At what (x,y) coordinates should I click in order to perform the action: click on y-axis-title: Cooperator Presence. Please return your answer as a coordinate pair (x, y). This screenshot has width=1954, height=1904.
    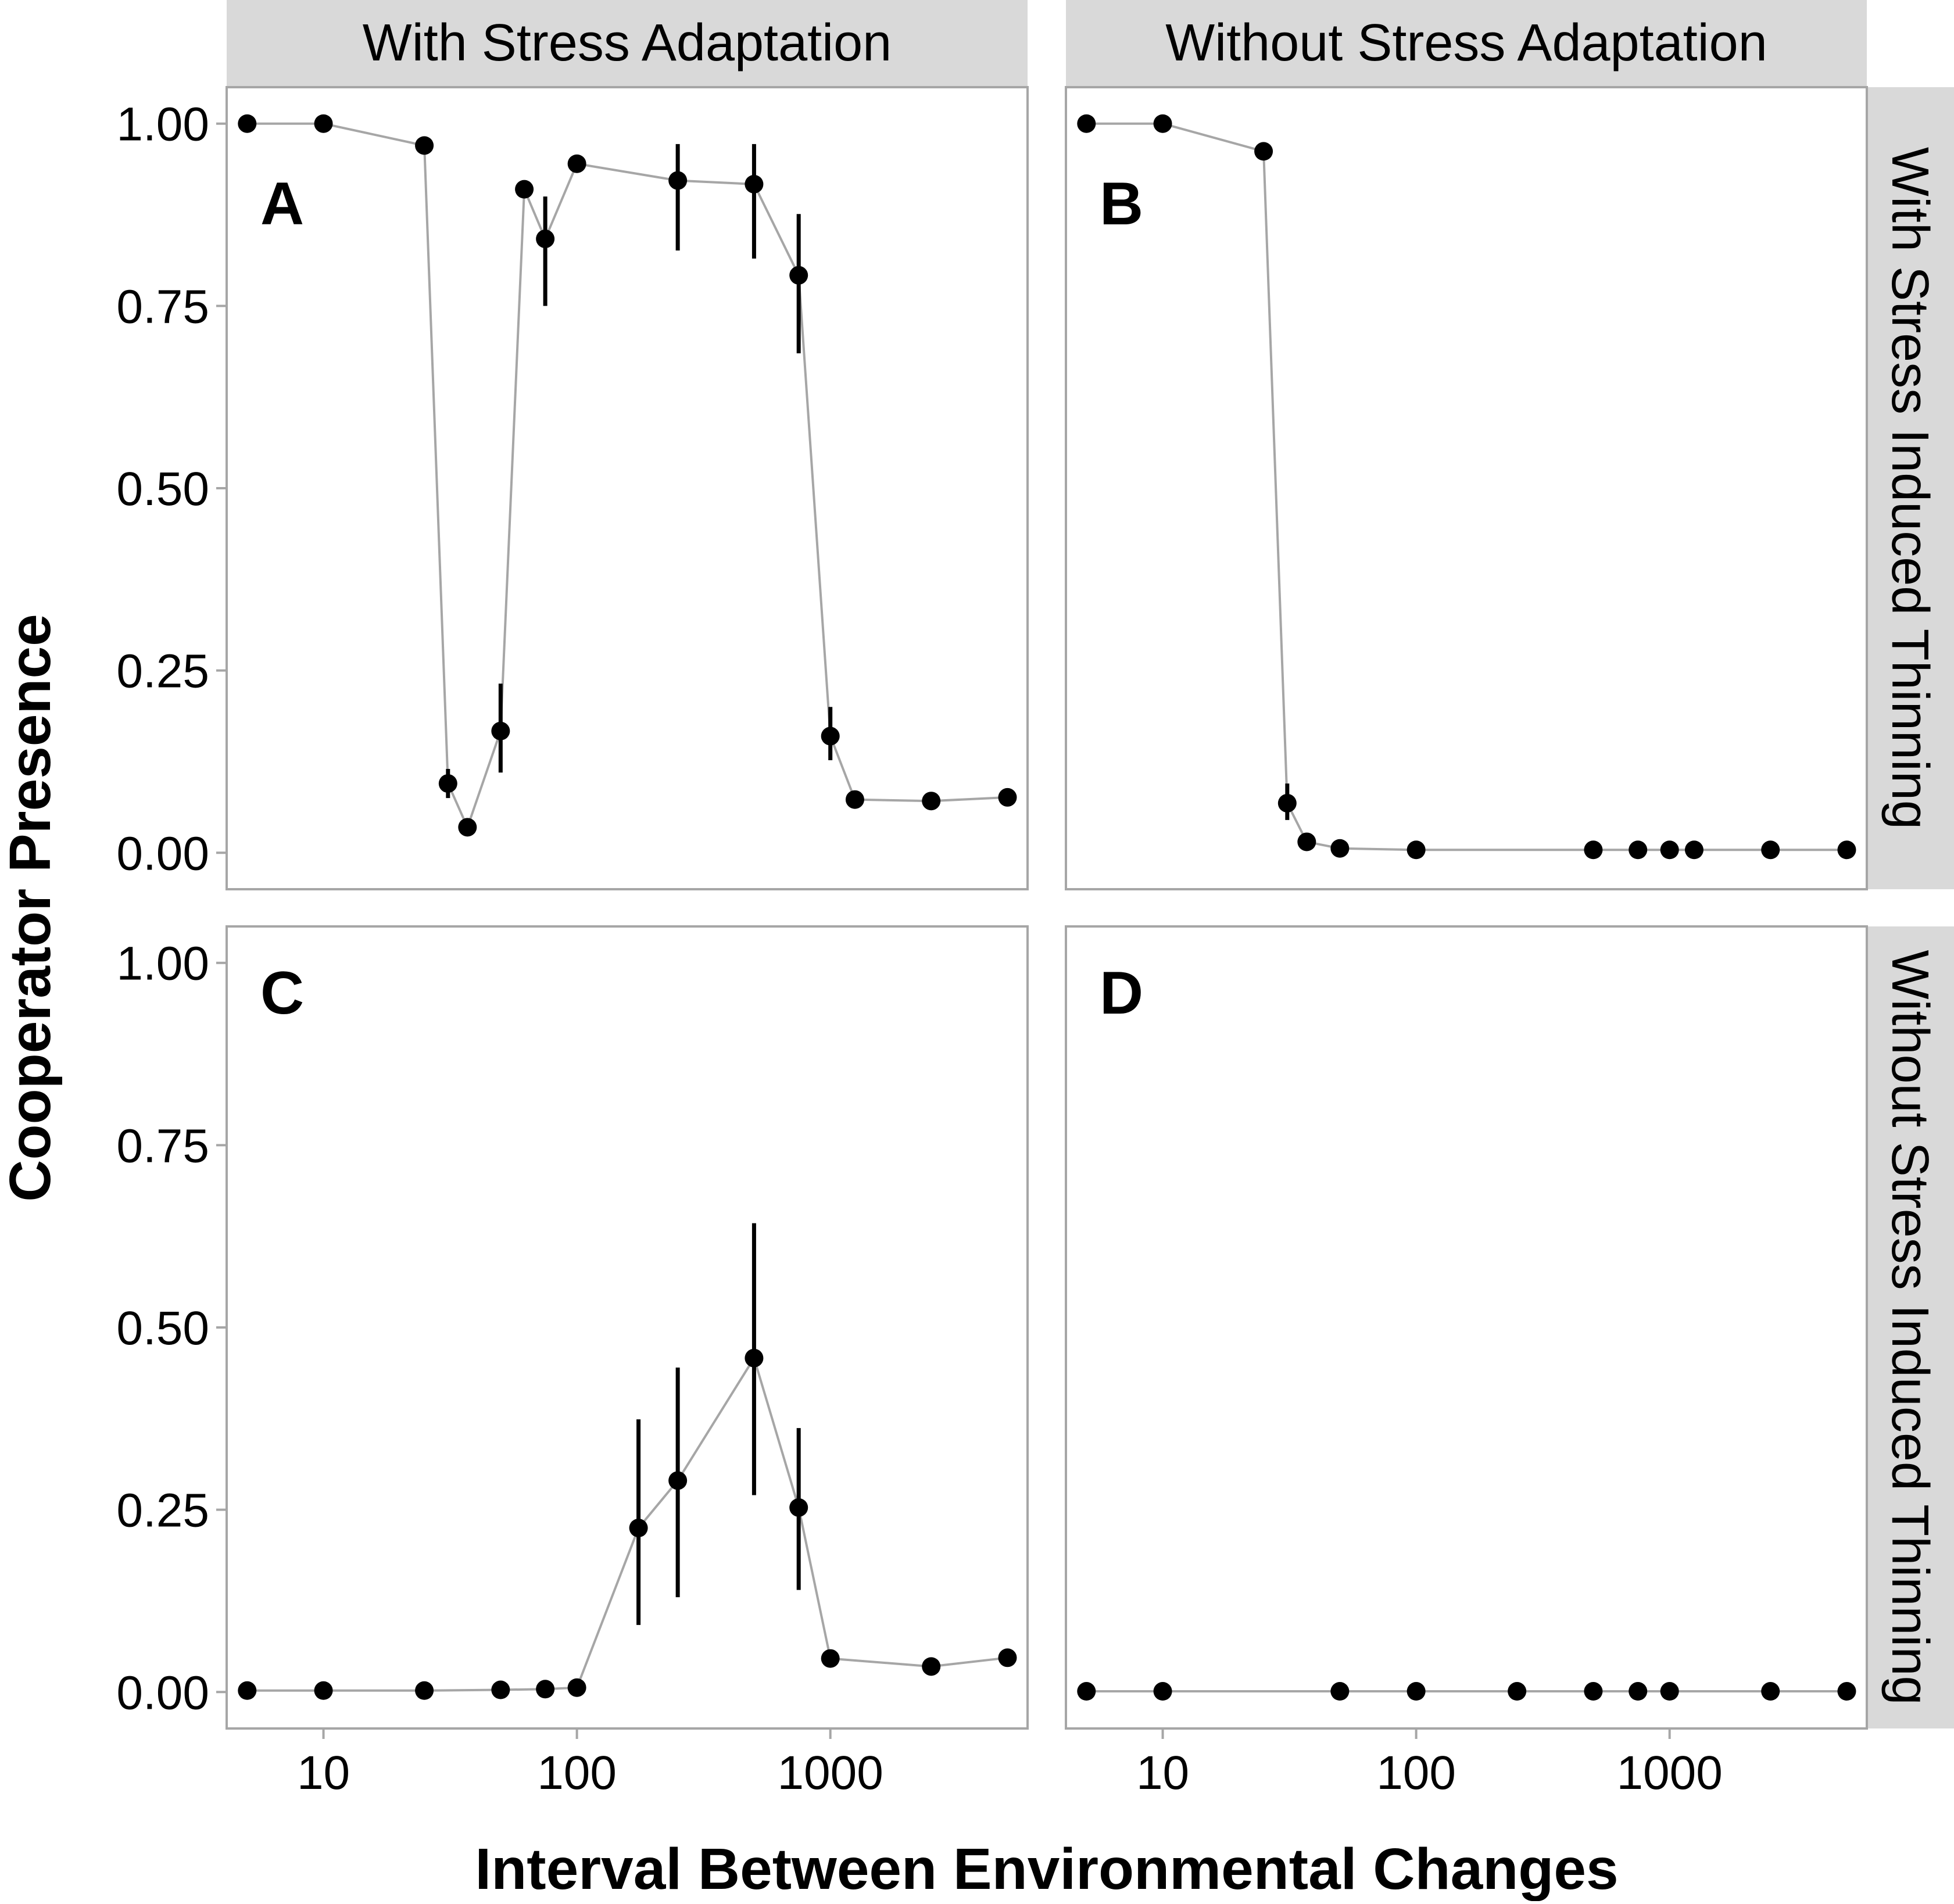
    Looking at the image, I should click on (32, 908).